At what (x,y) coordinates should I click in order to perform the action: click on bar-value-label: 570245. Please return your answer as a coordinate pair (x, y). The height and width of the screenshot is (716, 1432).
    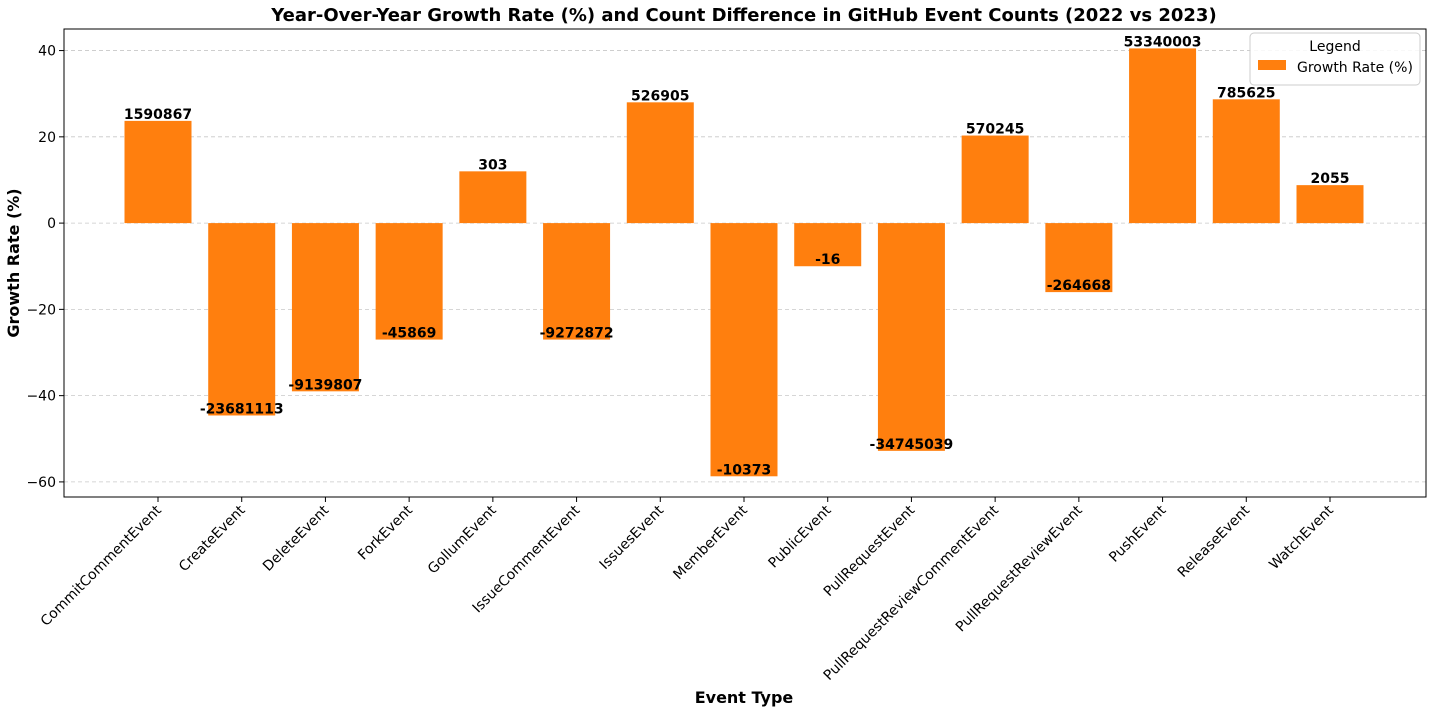
    Looking at the image, I should click on (995, 130).